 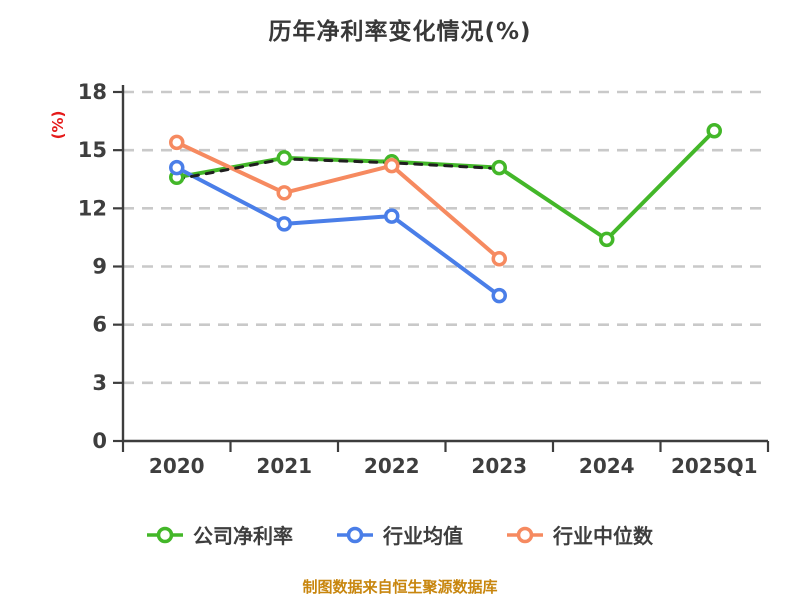 What do you see at coordinates (499, 295) in the screenshot?
I see `marker-industry-average-2023` at bounding box center [499, 295].